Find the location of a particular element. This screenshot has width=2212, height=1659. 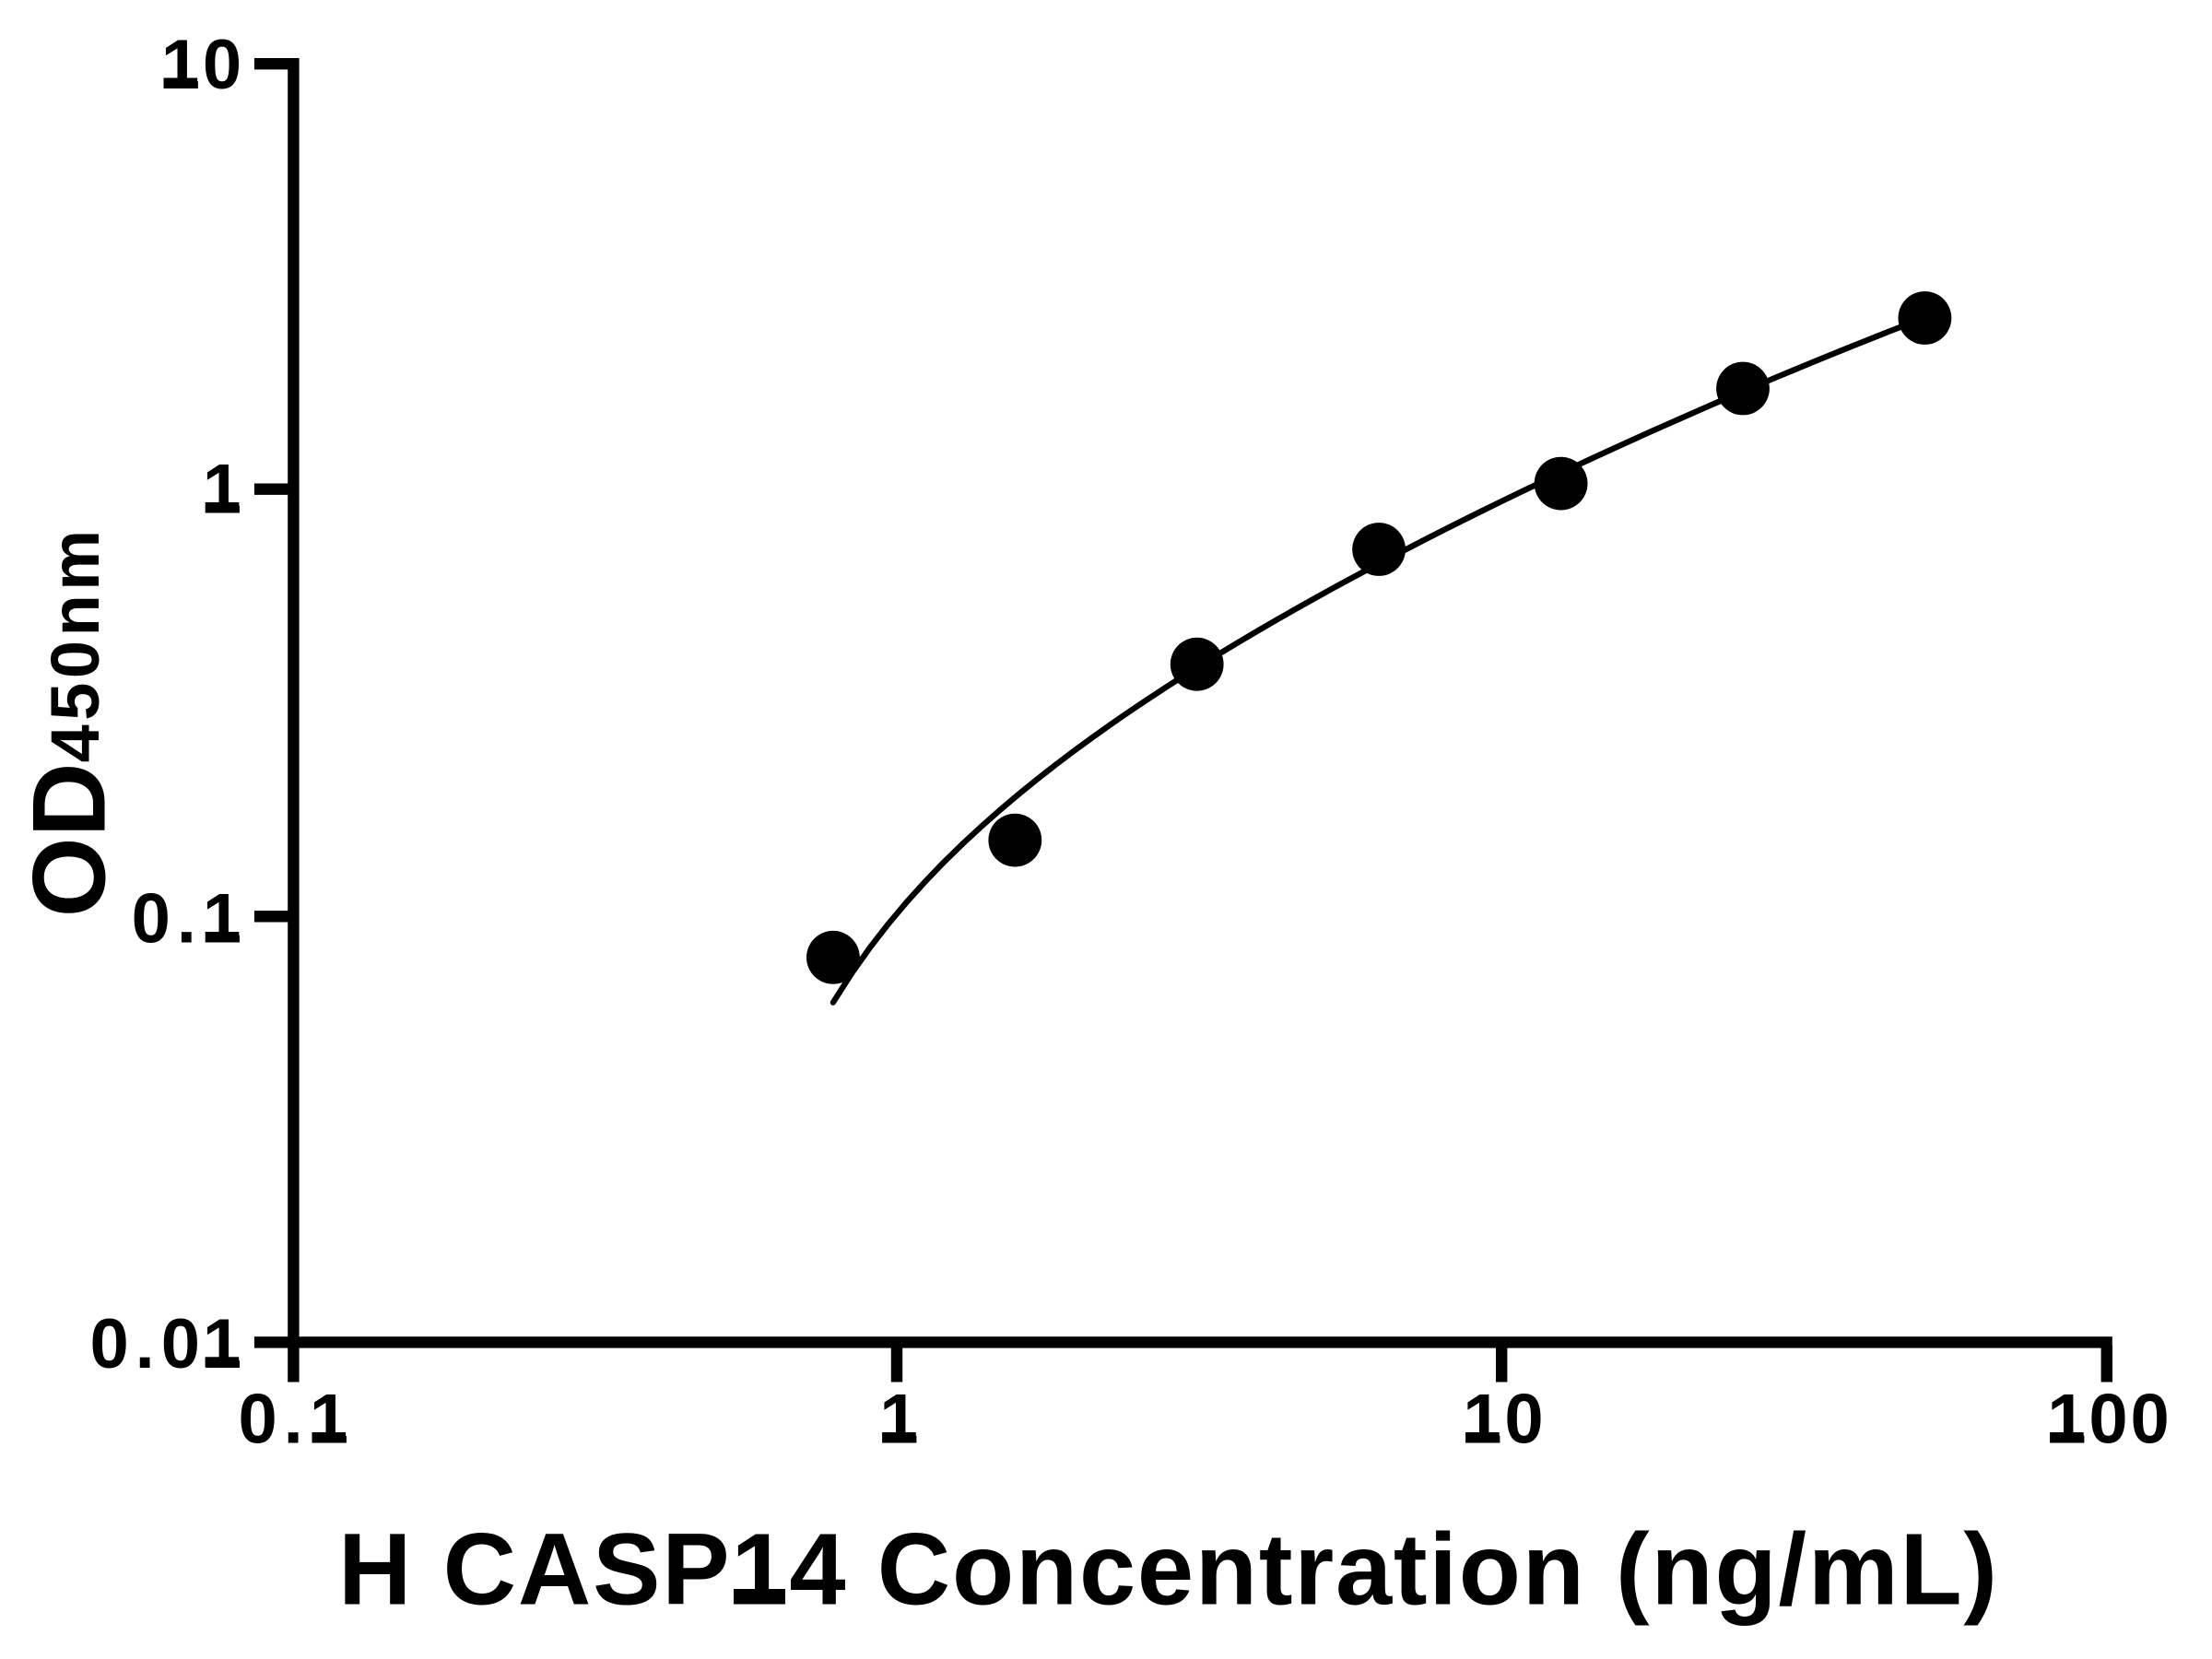

svg-text: 0.01 is located at coordinates (167, 1344).